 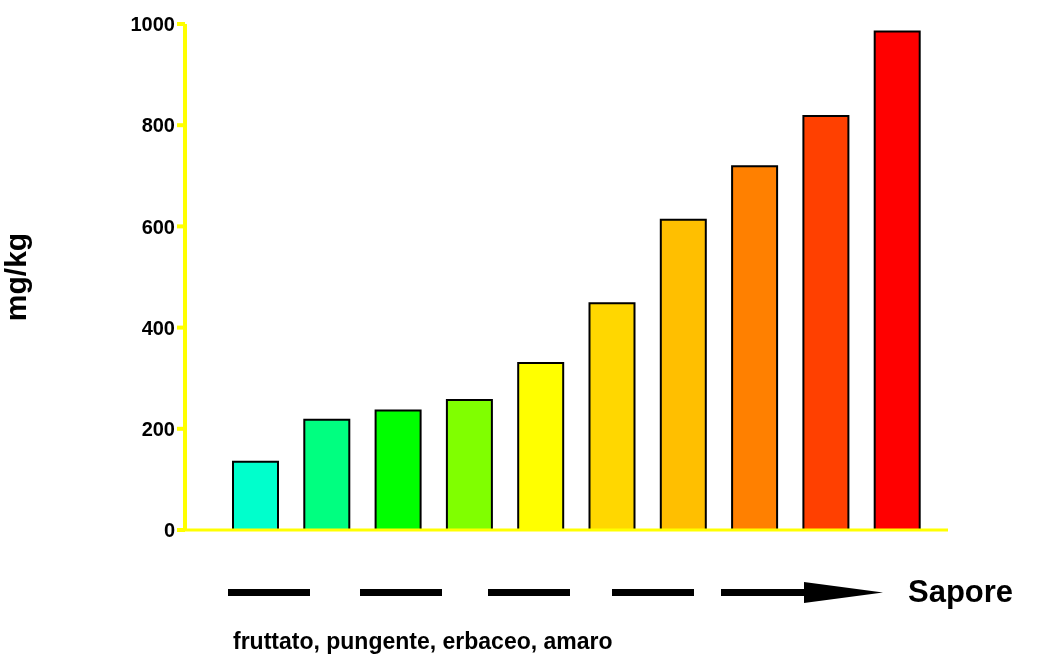 What do you see at coordinates (961, 592) in the screenshot?
I see `x-axis-title: Sapore` at bounding box center [961, 592].